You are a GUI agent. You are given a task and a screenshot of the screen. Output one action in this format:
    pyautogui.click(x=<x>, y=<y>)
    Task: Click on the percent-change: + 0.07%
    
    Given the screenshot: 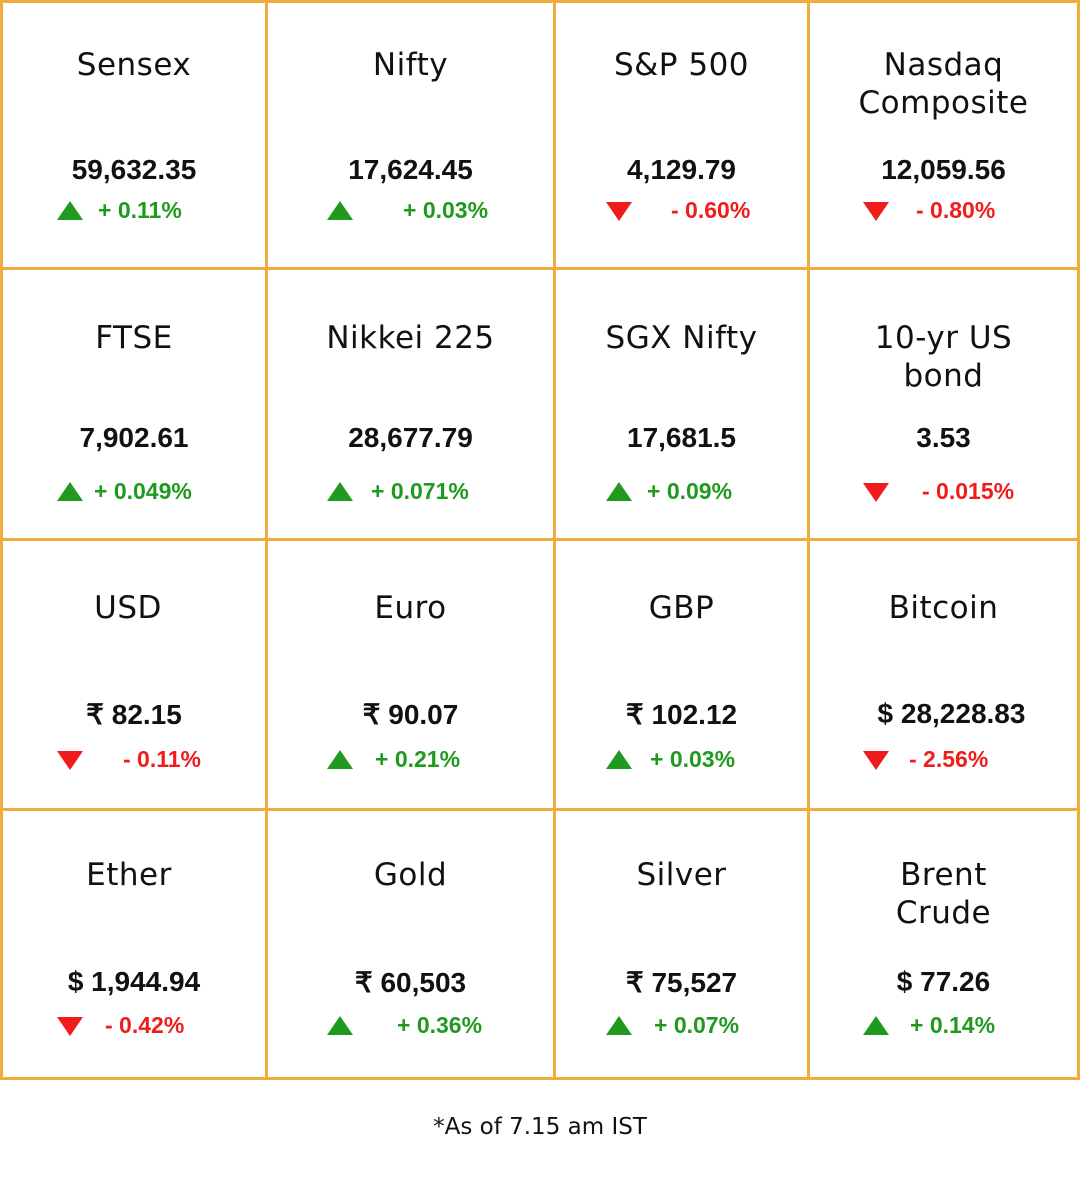 What is the action you would take?
    pyautogui.click(x=697, y=1025)
    